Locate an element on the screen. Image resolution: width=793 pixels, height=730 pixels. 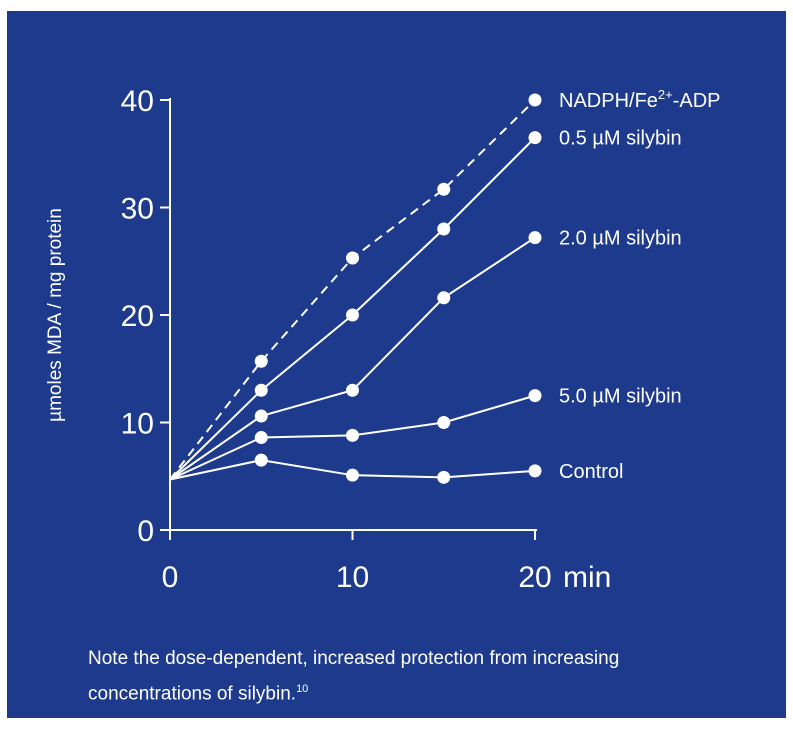
y-tick-label: 30 is located at coordinates (137, 209).